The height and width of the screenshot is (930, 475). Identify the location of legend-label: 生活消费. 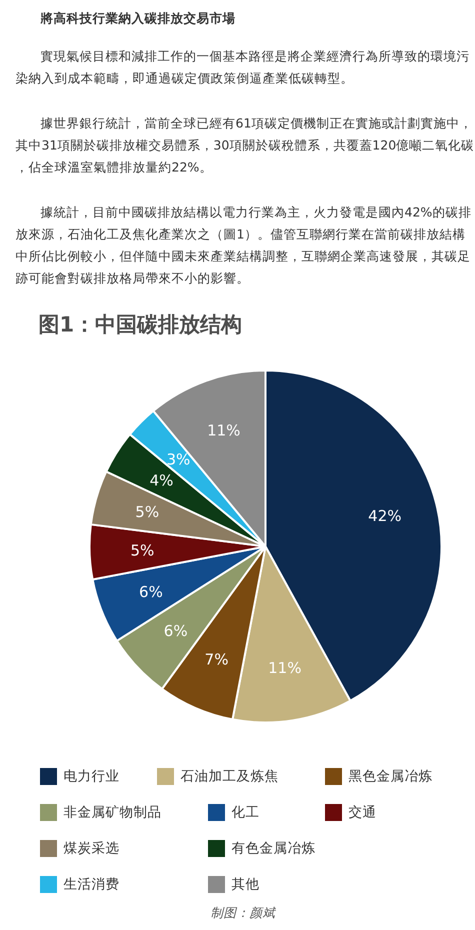
(92, 884).